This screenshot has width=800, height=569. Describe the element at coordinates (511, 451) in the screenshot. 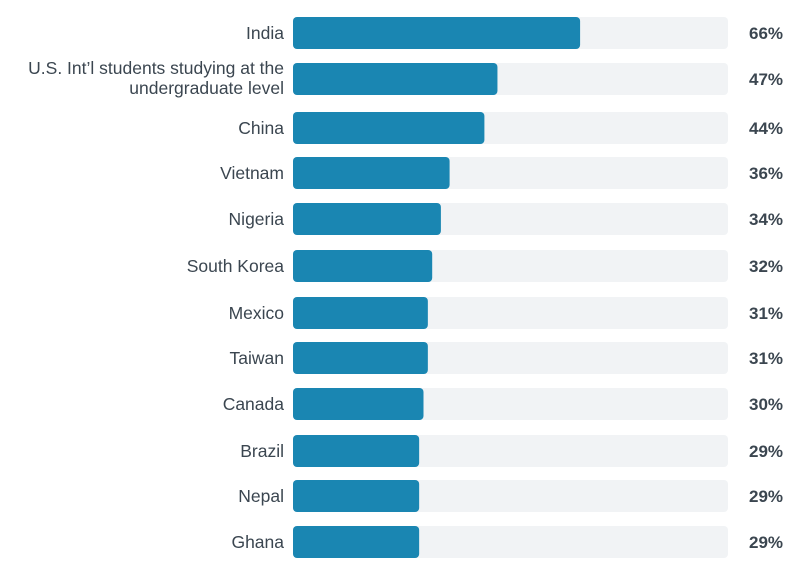

I see `chart-row: Brazil 29%` at that location.